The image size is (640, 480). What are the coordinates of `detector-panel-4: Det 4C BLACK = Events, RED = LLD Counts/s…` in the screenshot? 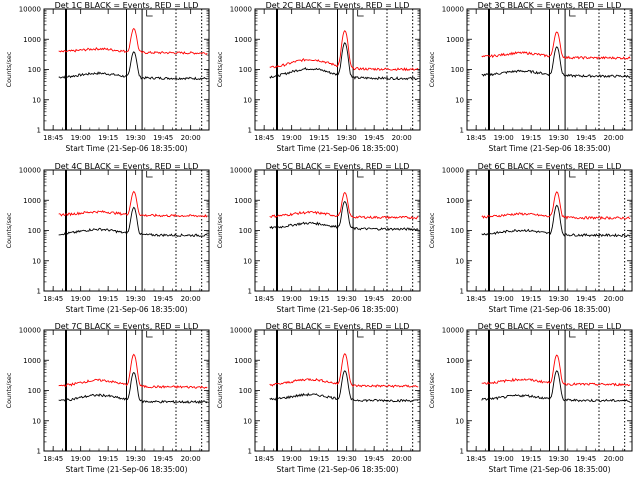 It's located at (107, 238).